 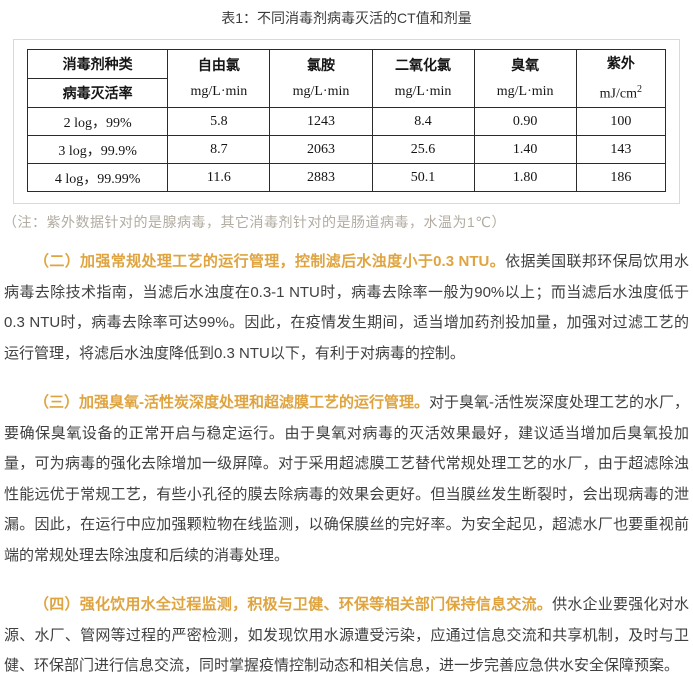 I want to click on column-name: 氯胺, so click(x=320, y=66).